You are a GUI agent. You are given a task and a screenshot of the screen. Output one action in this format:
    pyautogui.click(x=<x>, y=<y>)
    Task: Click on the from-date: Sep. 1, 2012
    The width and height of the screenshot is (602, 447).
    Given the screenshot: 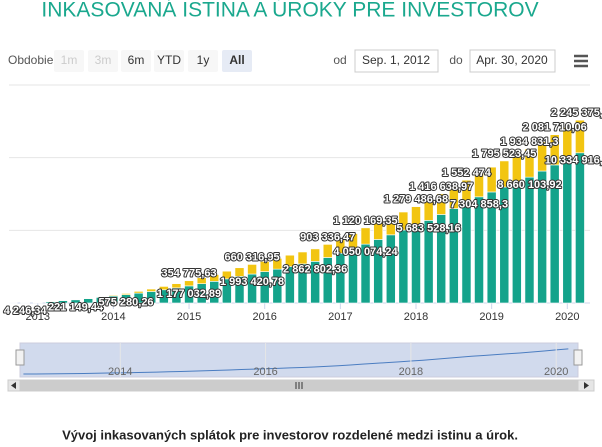 What is the action you would take?
    pyautogui.click(x=396, y=60)
    